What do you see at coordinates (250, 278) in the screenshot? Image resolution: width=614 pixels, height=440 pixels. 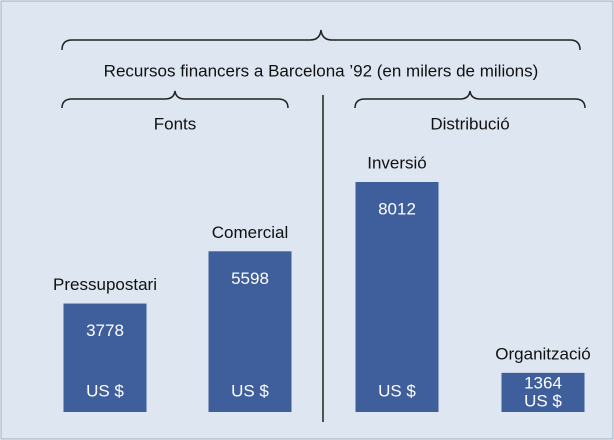 I see `value-label: 5598` at bounding box center [250, 278].